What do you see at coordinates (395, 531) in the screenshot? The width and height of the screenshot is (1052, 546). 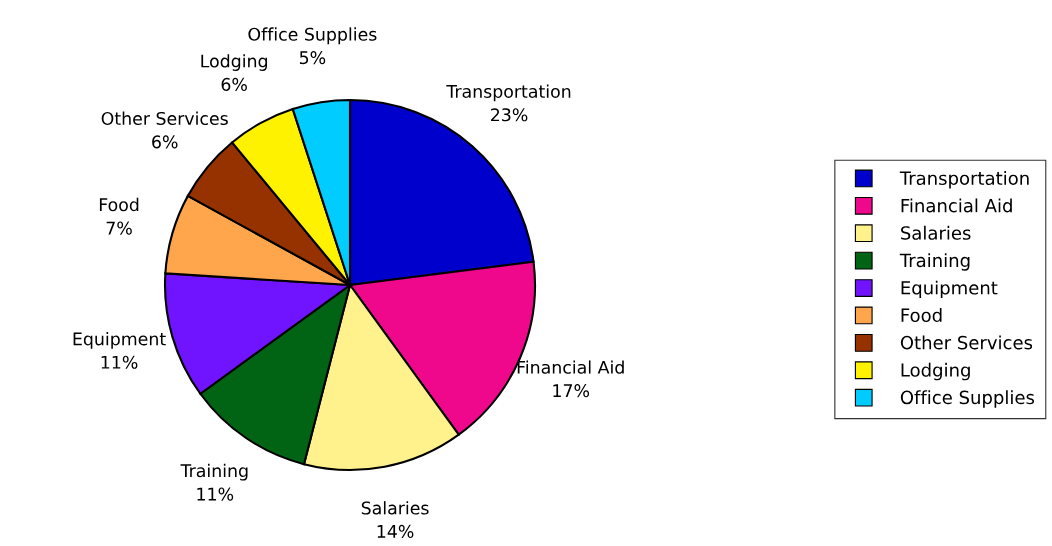 I see `data-label: 14%` at bounding box center [395, 531].